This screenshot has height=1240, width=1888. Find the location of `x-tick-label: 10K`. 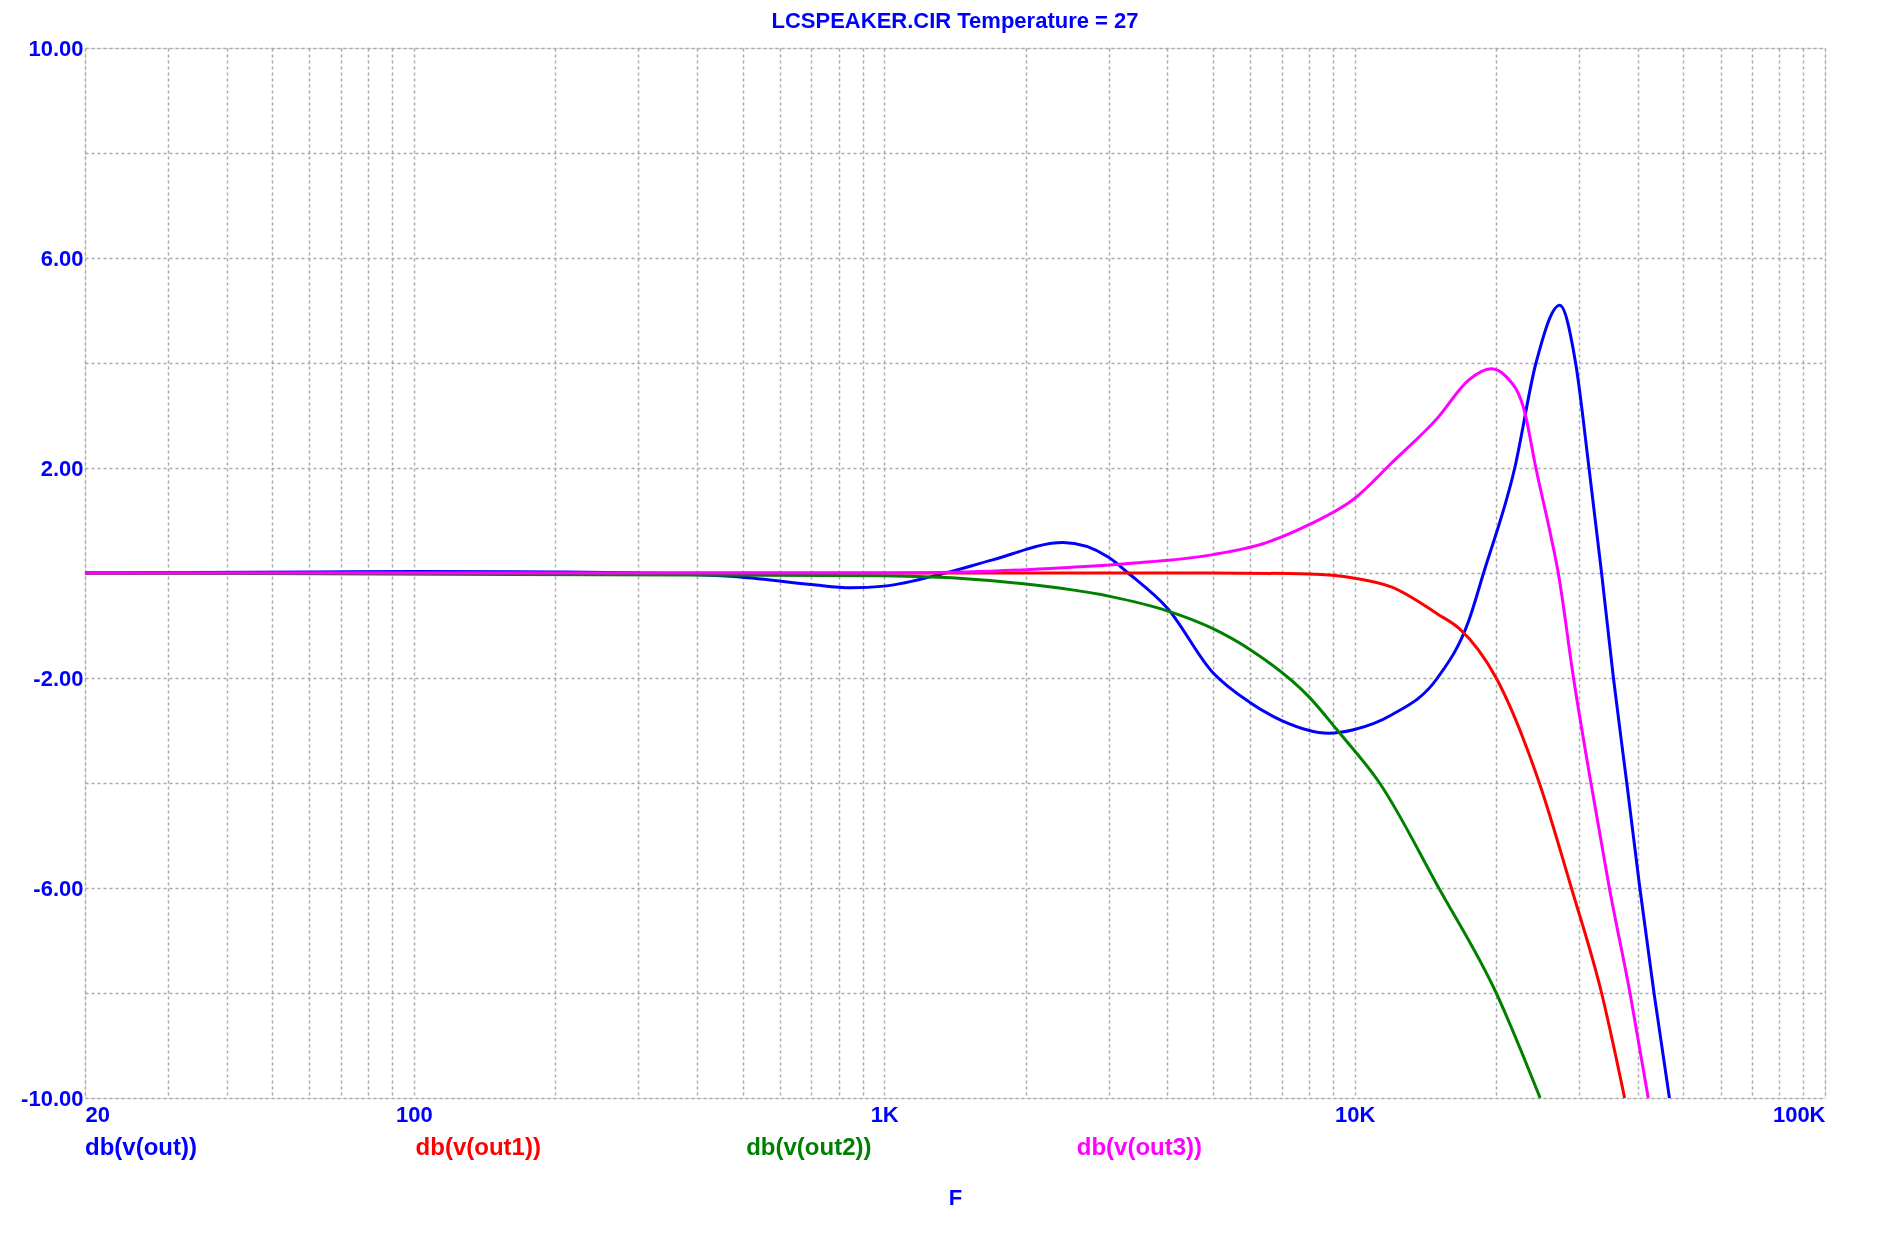

x-tick-label: 10K is located at coordinates (1355, 1114).